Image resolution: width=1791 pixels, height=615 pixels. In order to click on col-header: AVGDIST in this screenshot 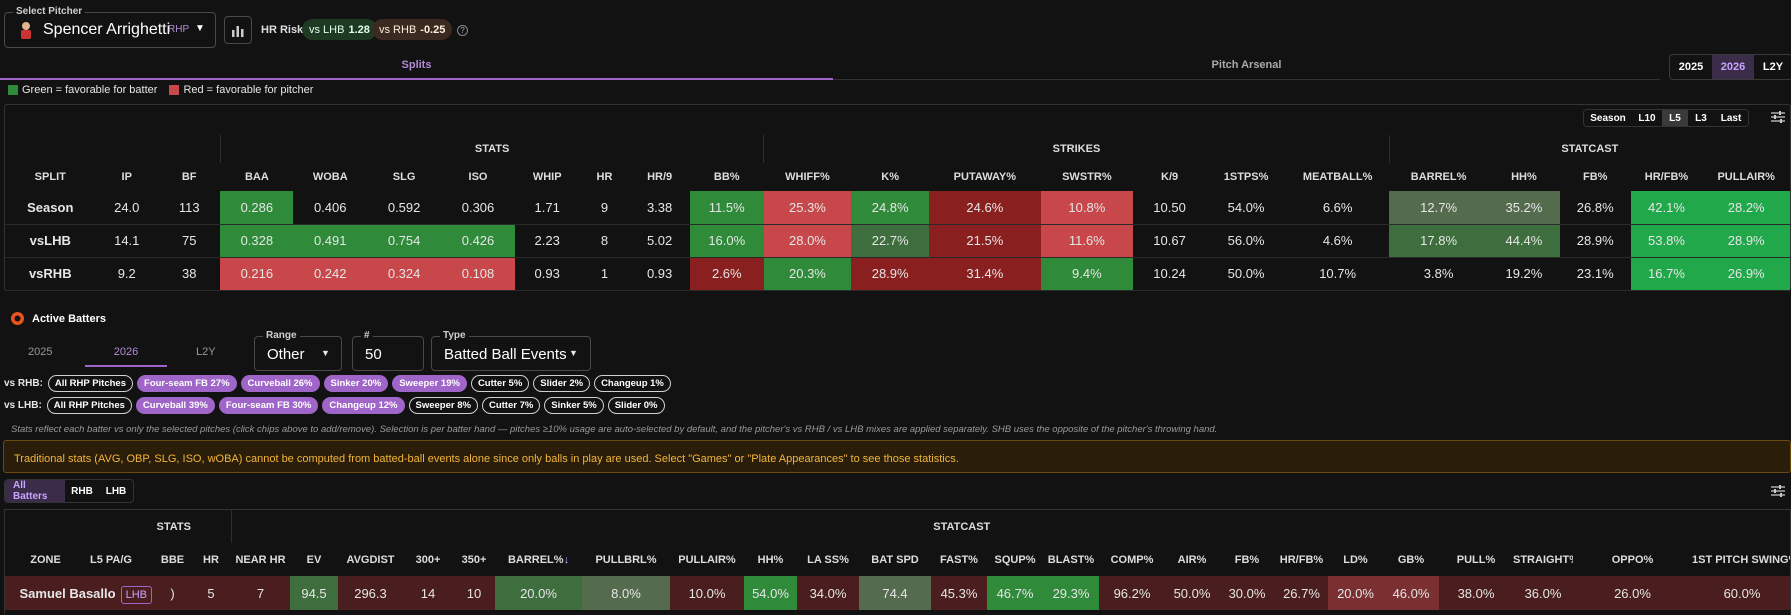, I will do `click(370, 559)`.